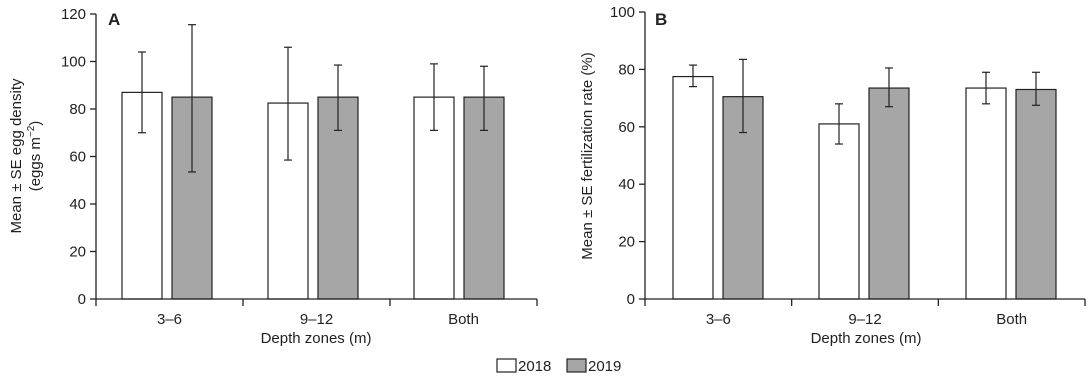  I want to click on panel-b-xticks: 3–6 9–12 Both, so click(865, 313).